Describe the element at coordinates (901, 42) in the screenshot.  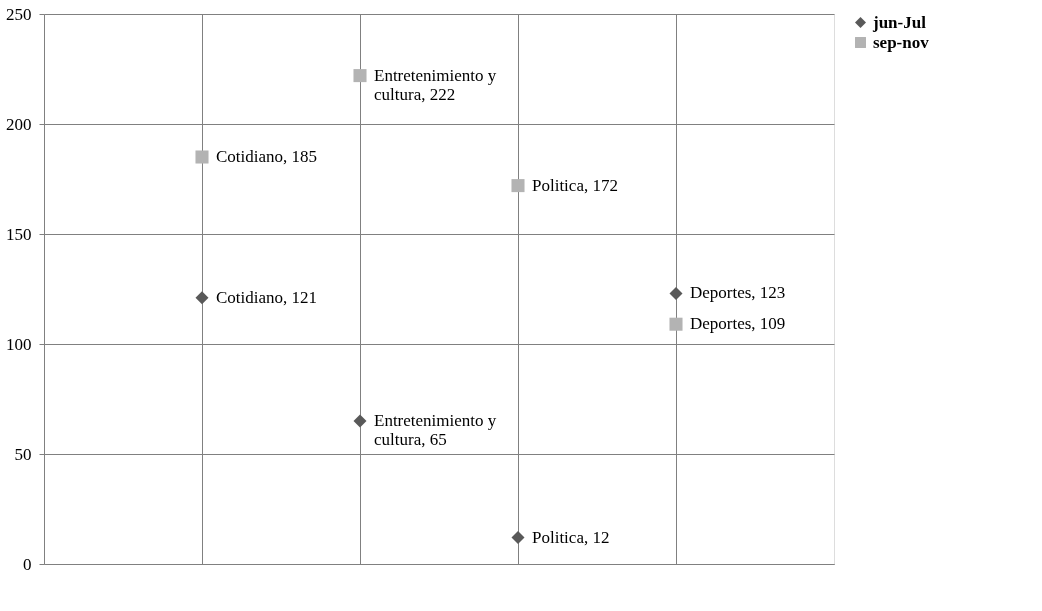
I see `legend-label: sep-nov` at that location.